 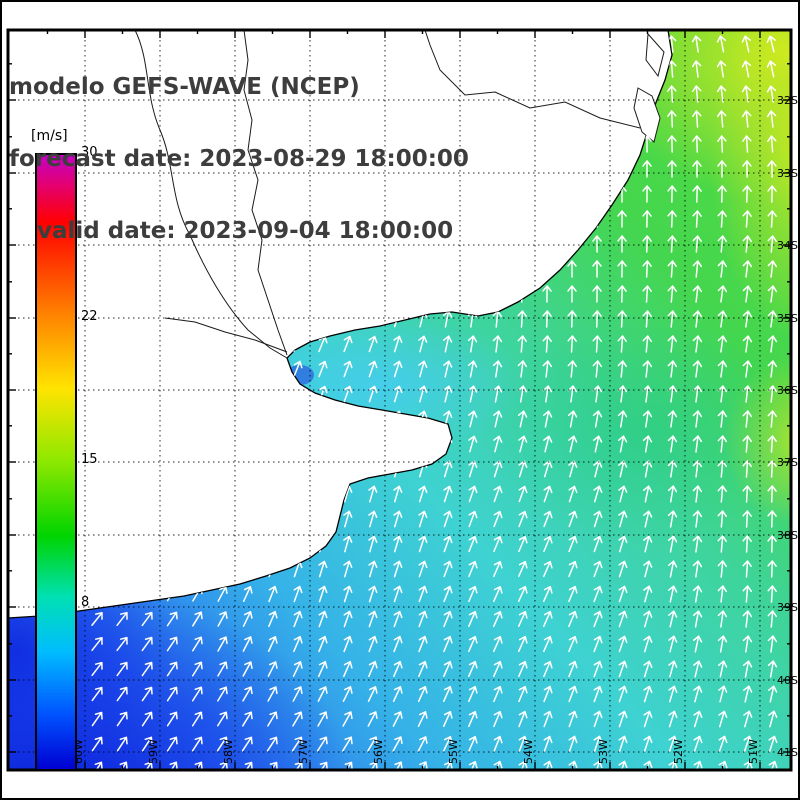 What do you see at coordinates (635, 430) in the screenshot?
I see `mid-speed-patch` at bounding box center [635, 430].